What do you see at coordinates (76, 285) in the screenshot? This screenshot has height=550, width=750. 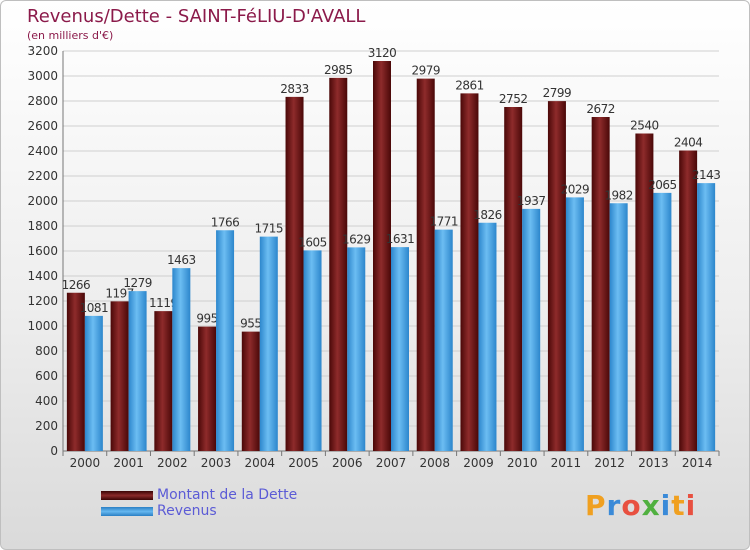 I see `data-label-dette: 1266` at bounding box center [76, 285].